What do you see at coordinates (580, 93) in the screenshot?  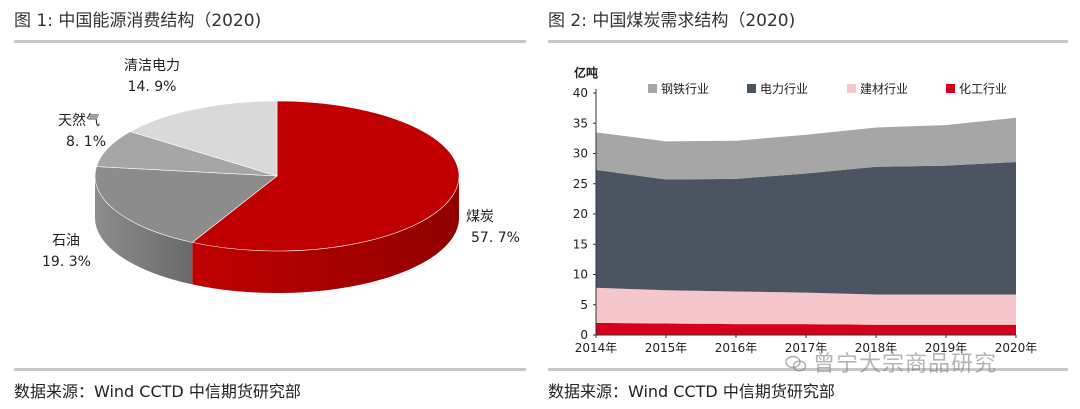 I see `y-tick-label: 40` at bounding box center [580, 93].